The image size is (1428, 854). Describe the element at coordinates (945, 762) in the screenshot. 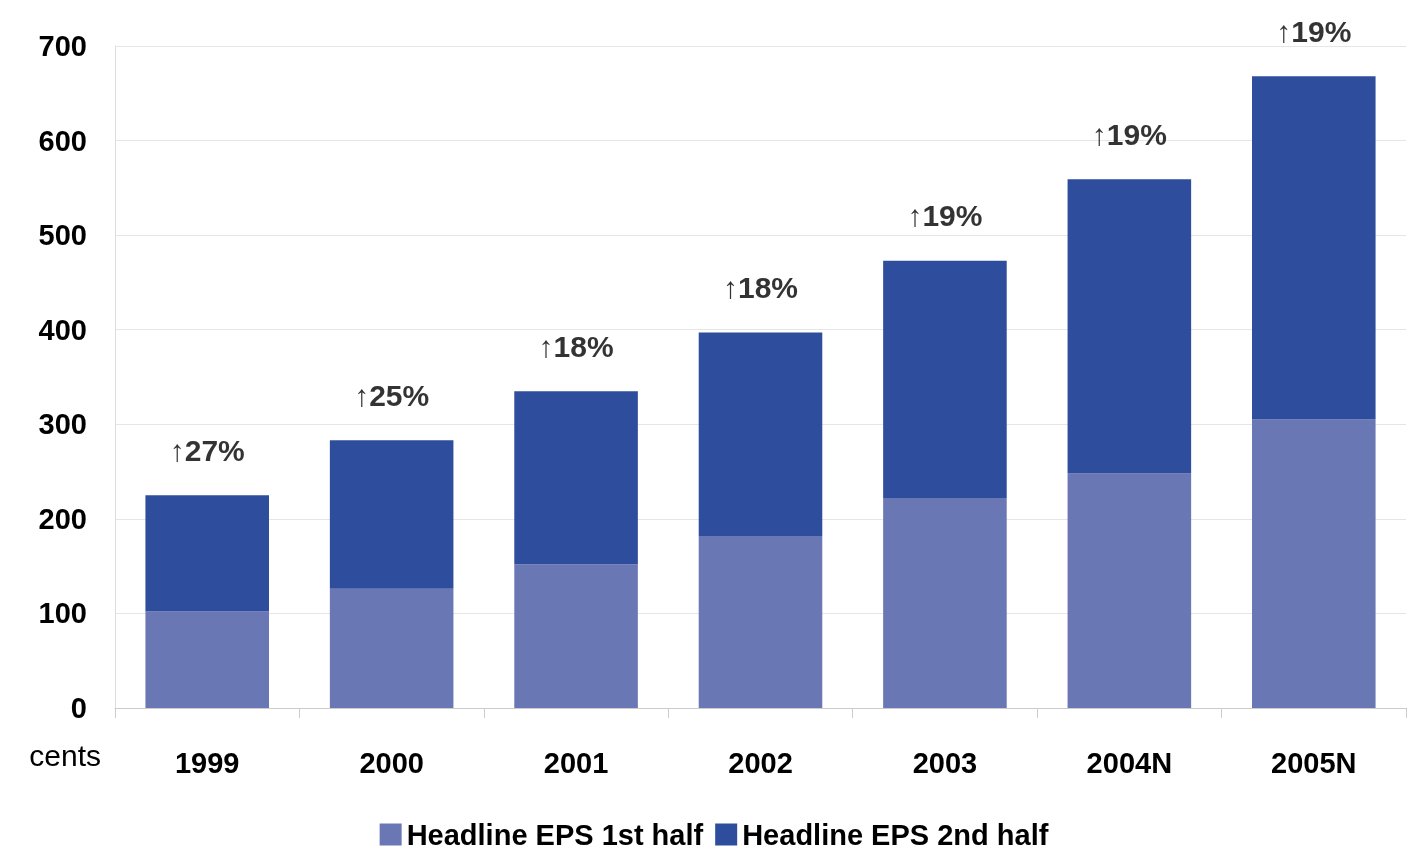

I see `x-tick-label: 2003` at that location.